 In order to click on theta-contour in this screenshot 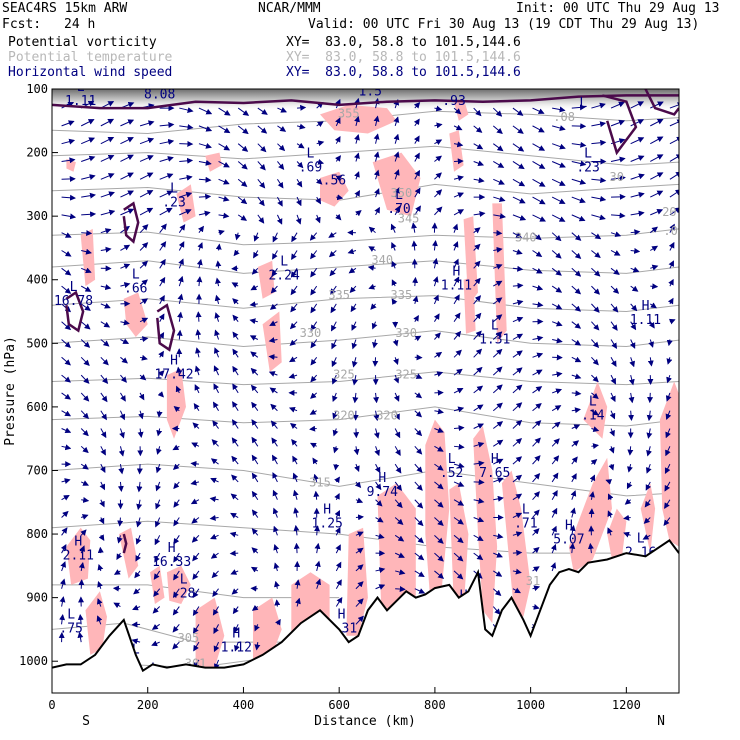, I will do `click(365, 378)`.